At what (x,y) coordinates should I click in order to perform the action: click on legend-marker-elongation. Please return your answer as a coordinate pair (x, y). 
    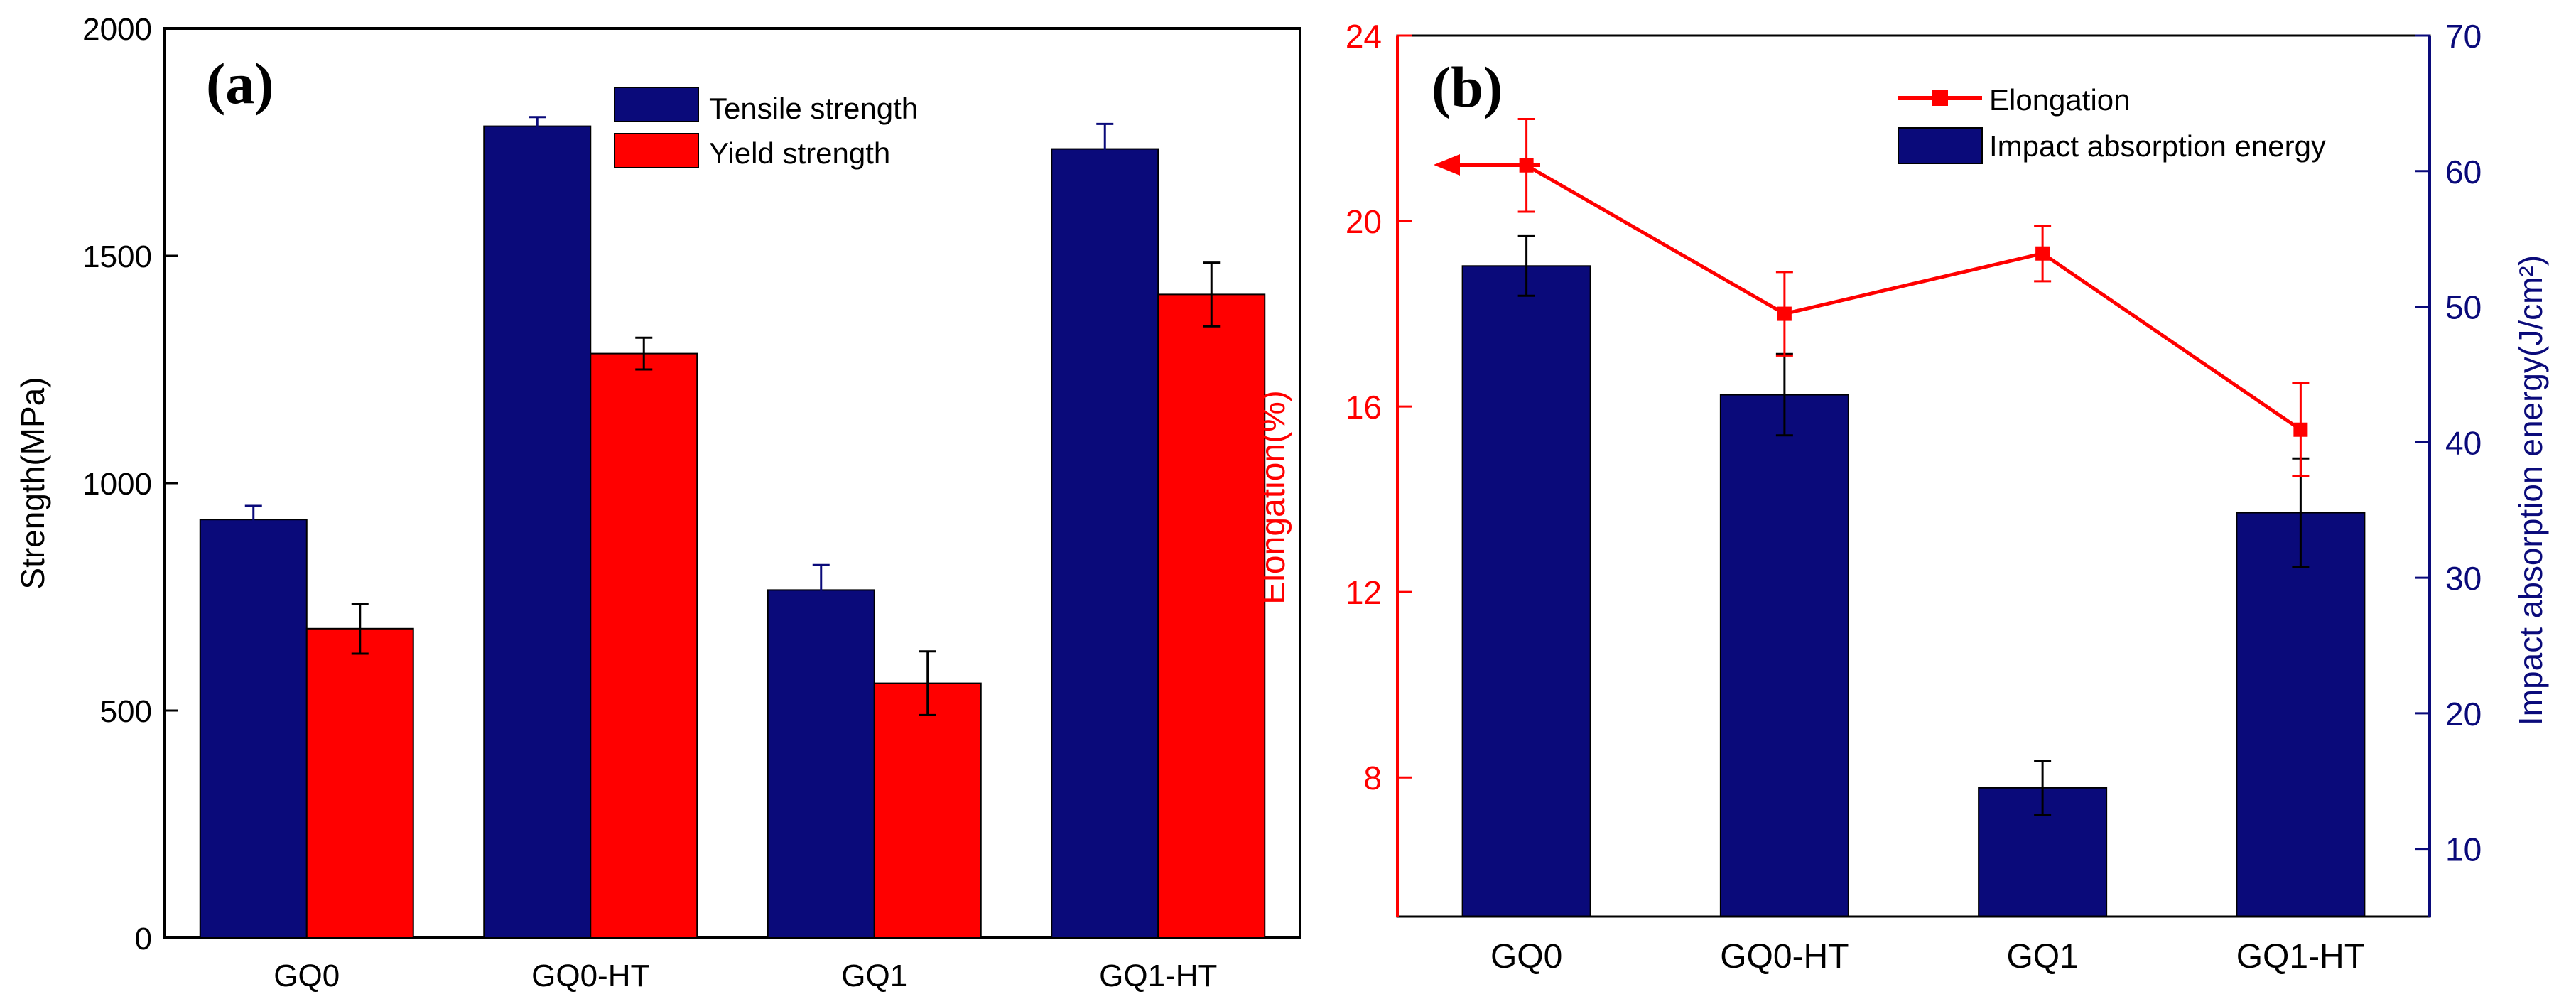
    Looking at the image, I should click on (1940, 98).